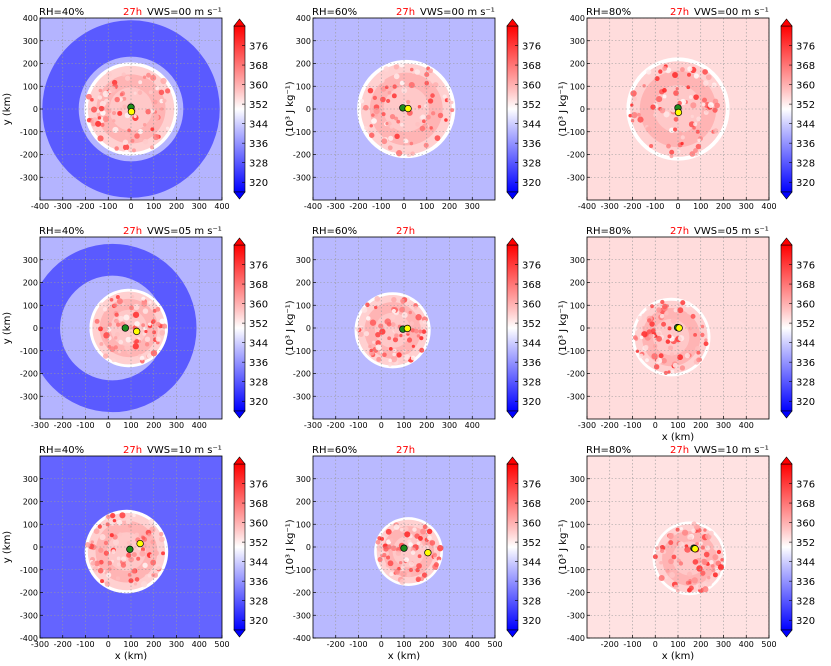 The image size is (831, 666). Describe the element at coordinates (61, 12) in the screenshot. I see `panel-rh-label: RH=40%` at that location.